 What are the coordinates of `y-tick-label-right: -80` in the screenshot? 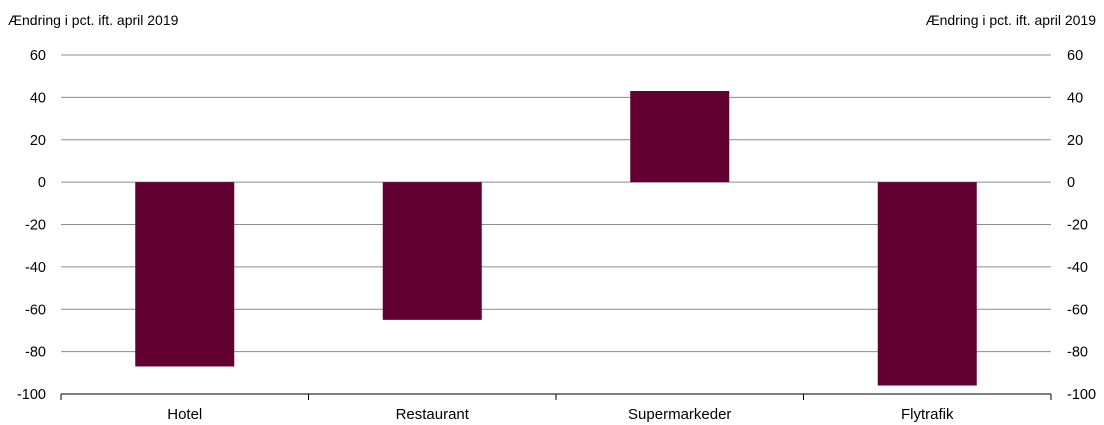 It's located at (1077, 353).